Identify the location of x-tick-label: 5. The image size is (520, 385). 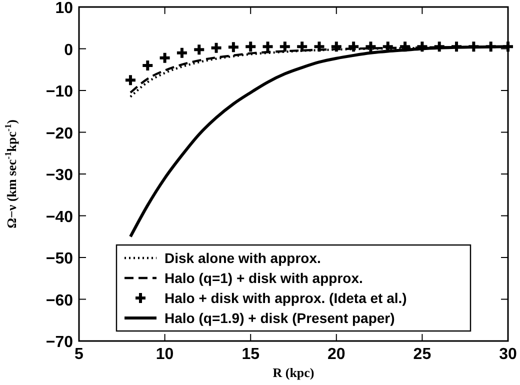
(79, 354).